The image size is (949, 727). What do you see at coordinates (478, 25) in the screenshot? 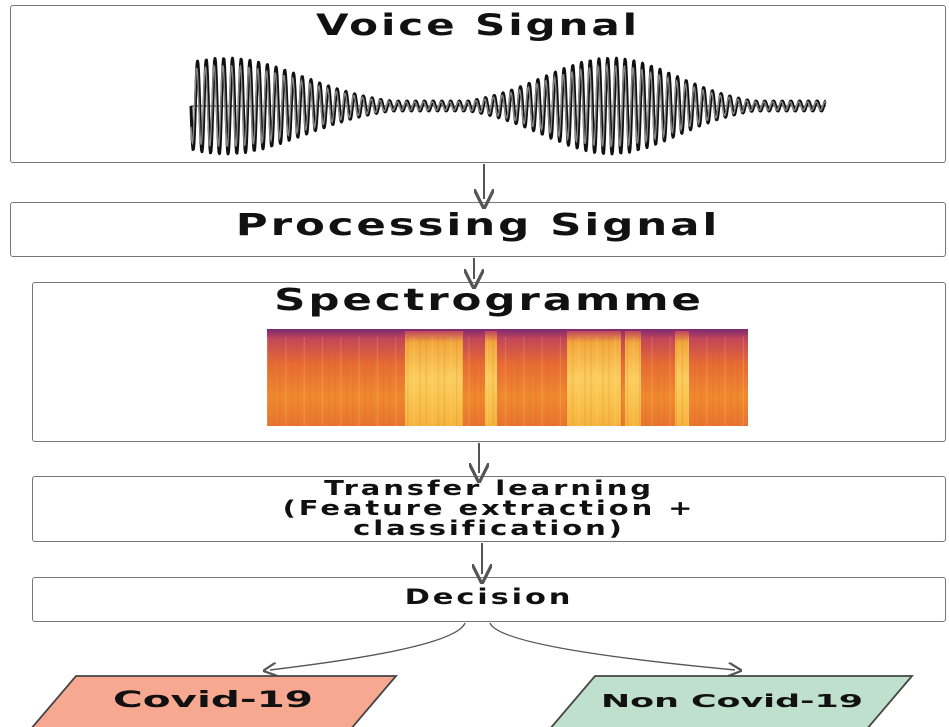
I see `voice-signal-title: Voice Signal` at bounding box center [478, 25].